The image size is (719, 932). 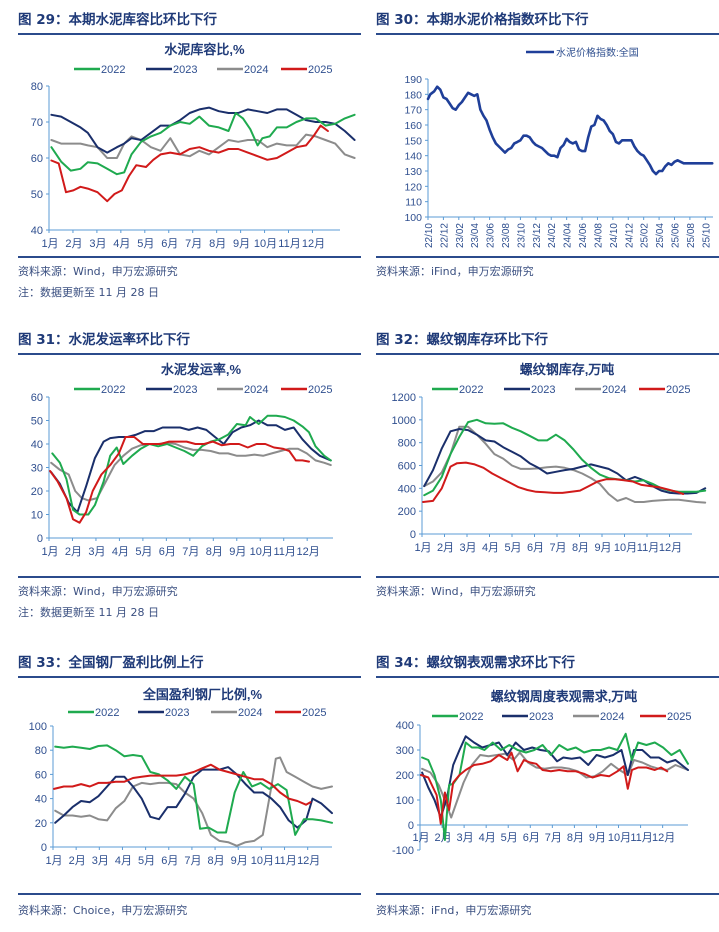 What do you see at coordinates (444, 235) in the screenshot?
I see `x-tick-label: 22/12` at bounding box center [444, 235].